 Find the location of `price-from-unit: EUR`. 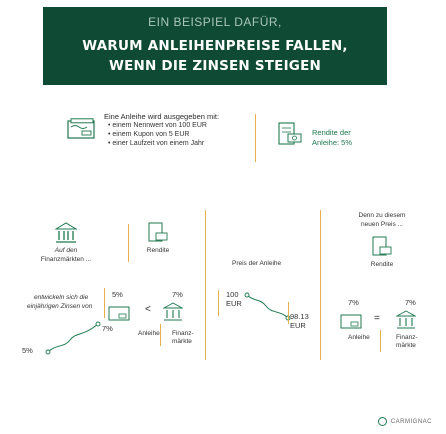

price-from-unit: EUR is located at coordinates (234, 303).